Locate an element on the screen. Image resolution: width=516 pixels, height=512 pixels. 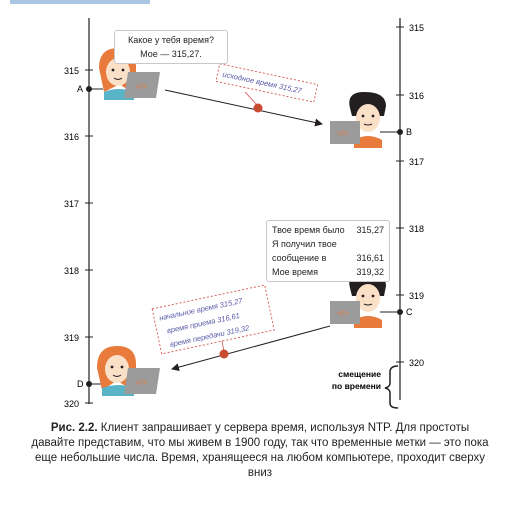
client-ticks is located at coordinates (89, 236).